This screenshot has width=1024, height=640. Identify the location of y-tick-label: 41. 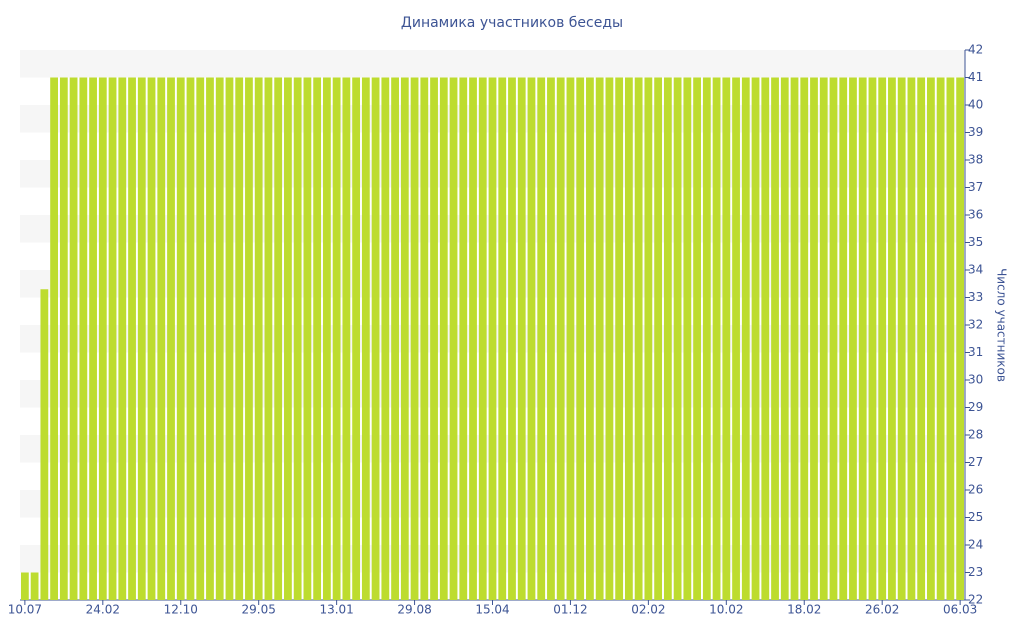
(975, 77).